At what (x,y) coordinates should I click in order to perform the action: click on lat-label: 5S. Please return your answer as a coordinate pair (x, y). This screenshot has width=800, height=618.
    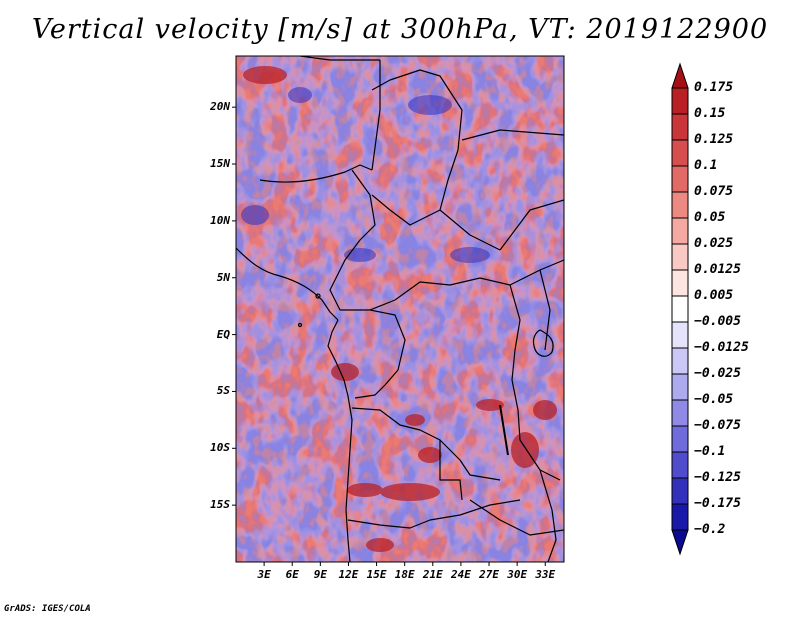
    Looking at the image, I should click on (223, 391).